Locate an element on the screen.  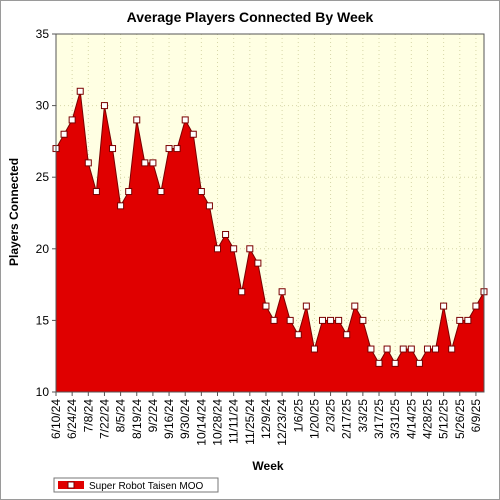
y-tick-label: 30 is located at coordinates (43, 106).